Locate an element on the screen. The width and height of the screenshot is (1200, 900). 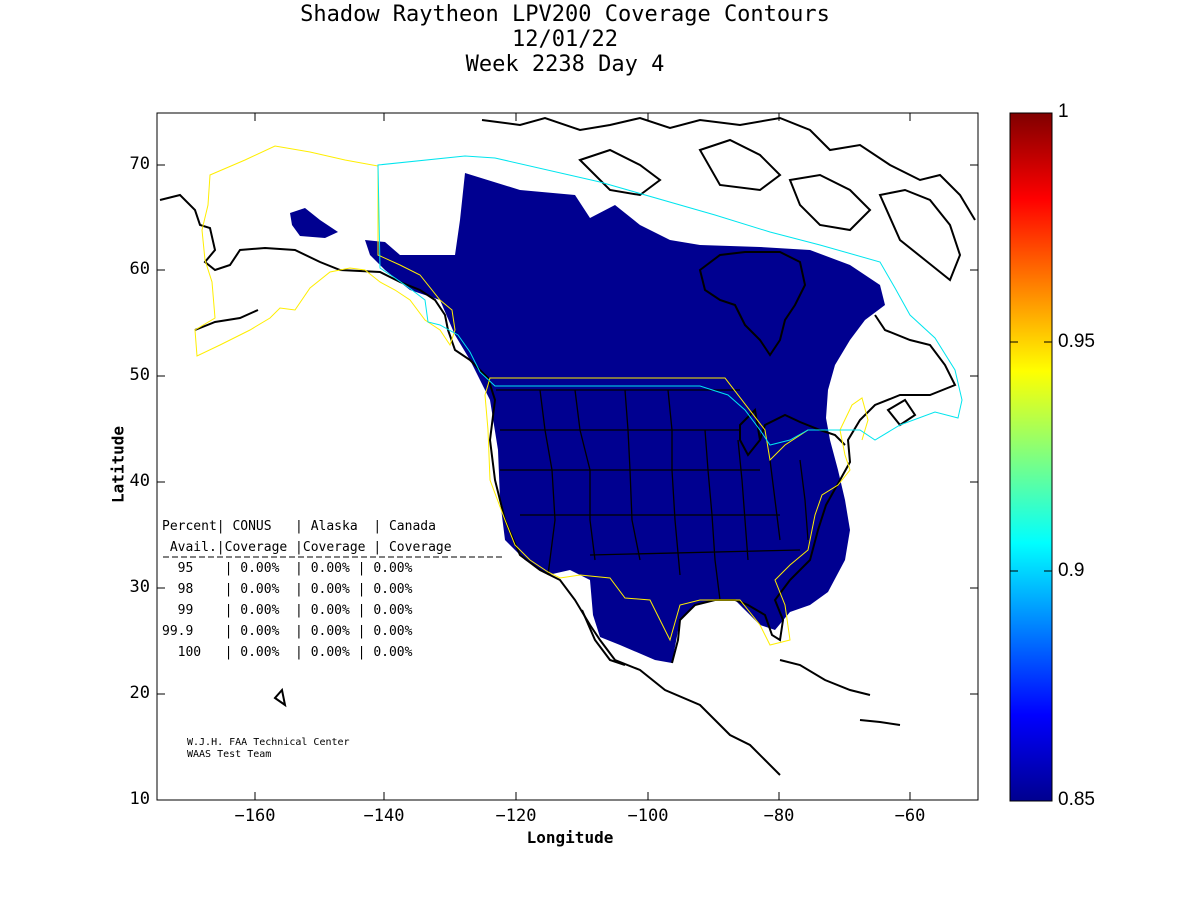
stats-row: 98 | 0.00% | 0.00% | 0.00% is located at coordinates (287, 589).